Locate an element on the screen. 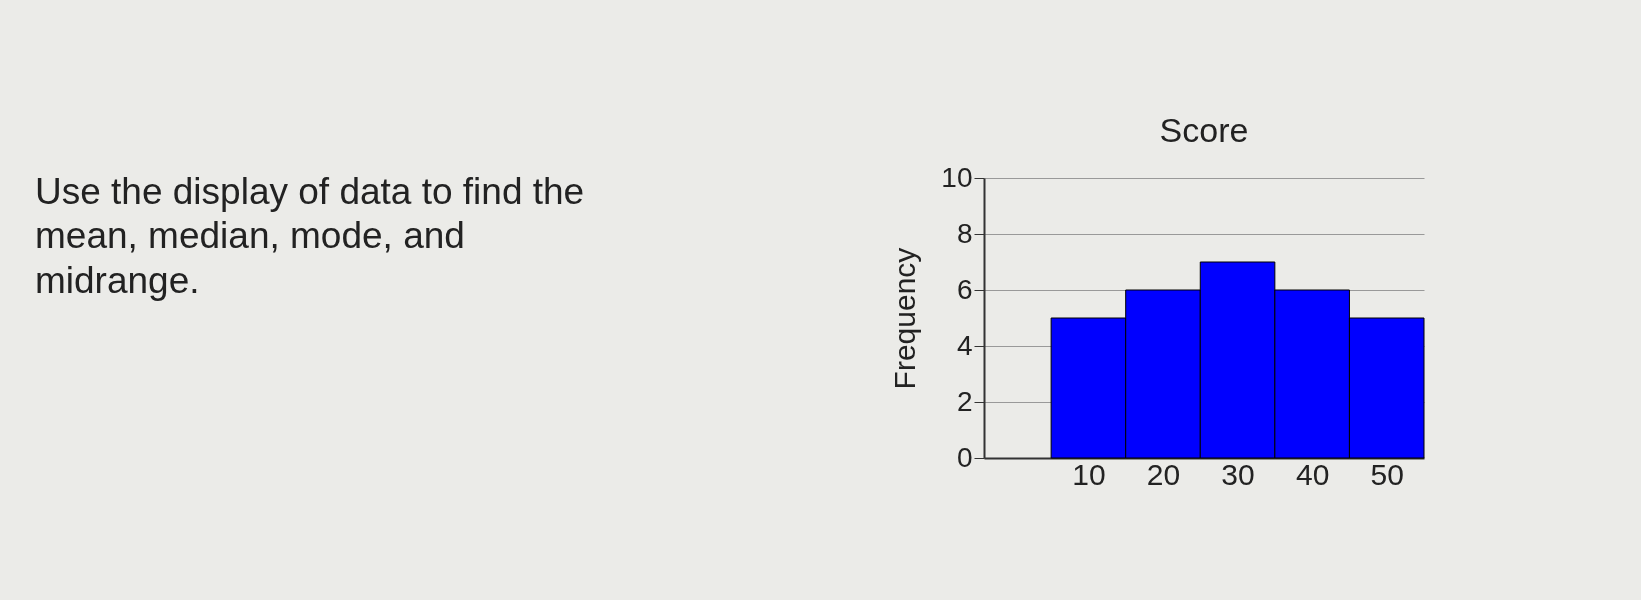 The height and width of the screenshot is (600, 1641). x-tick-label: 50 is located at coordinates (1387, 474).